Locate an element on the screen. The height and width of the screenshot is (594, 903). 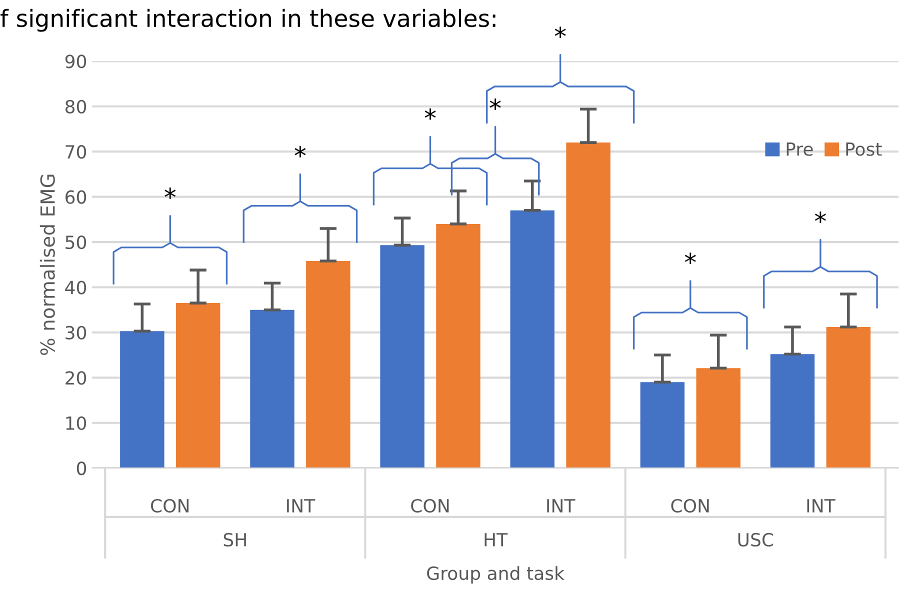
x-axis-title: Group and task is located at coordinates (495, 575).